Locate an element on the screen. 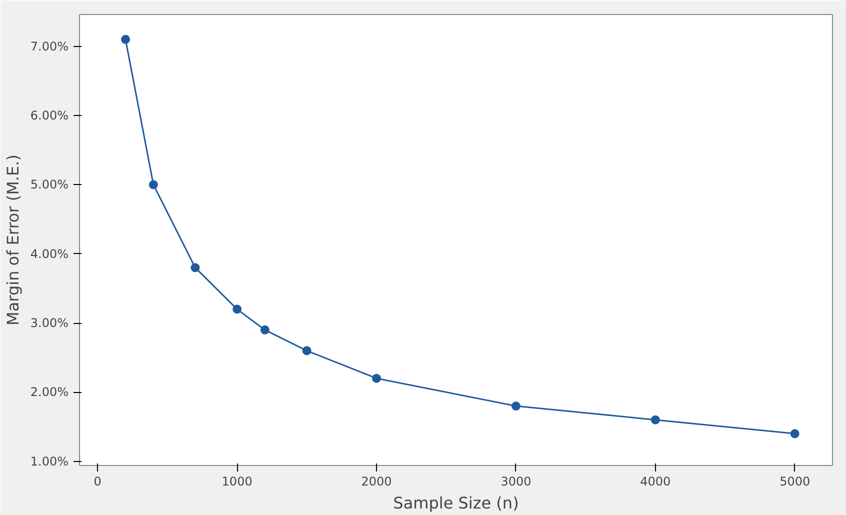 This screenshot has width=846, height=515. x-tick-label: 2000 is located at coordinates (376, 481).